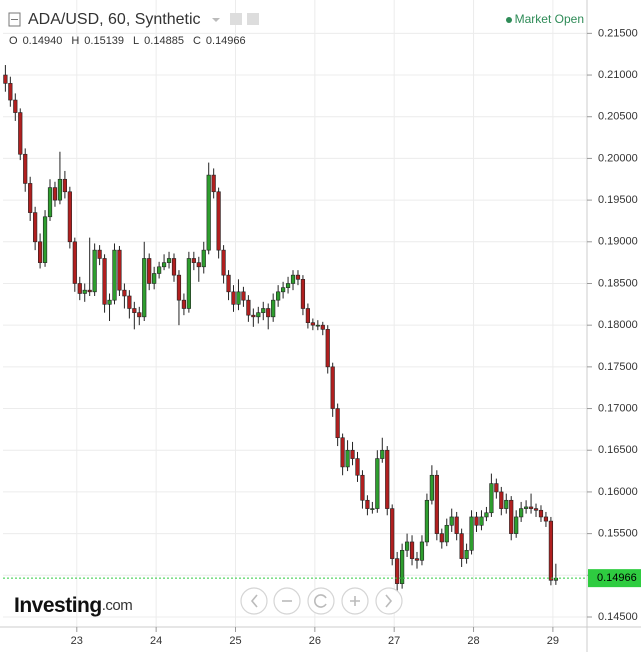 The image size is (641, 652). Describe the element at coordinates (618, 283) in the screenshot. I see `y-tick-label: 0.18500` at that location.